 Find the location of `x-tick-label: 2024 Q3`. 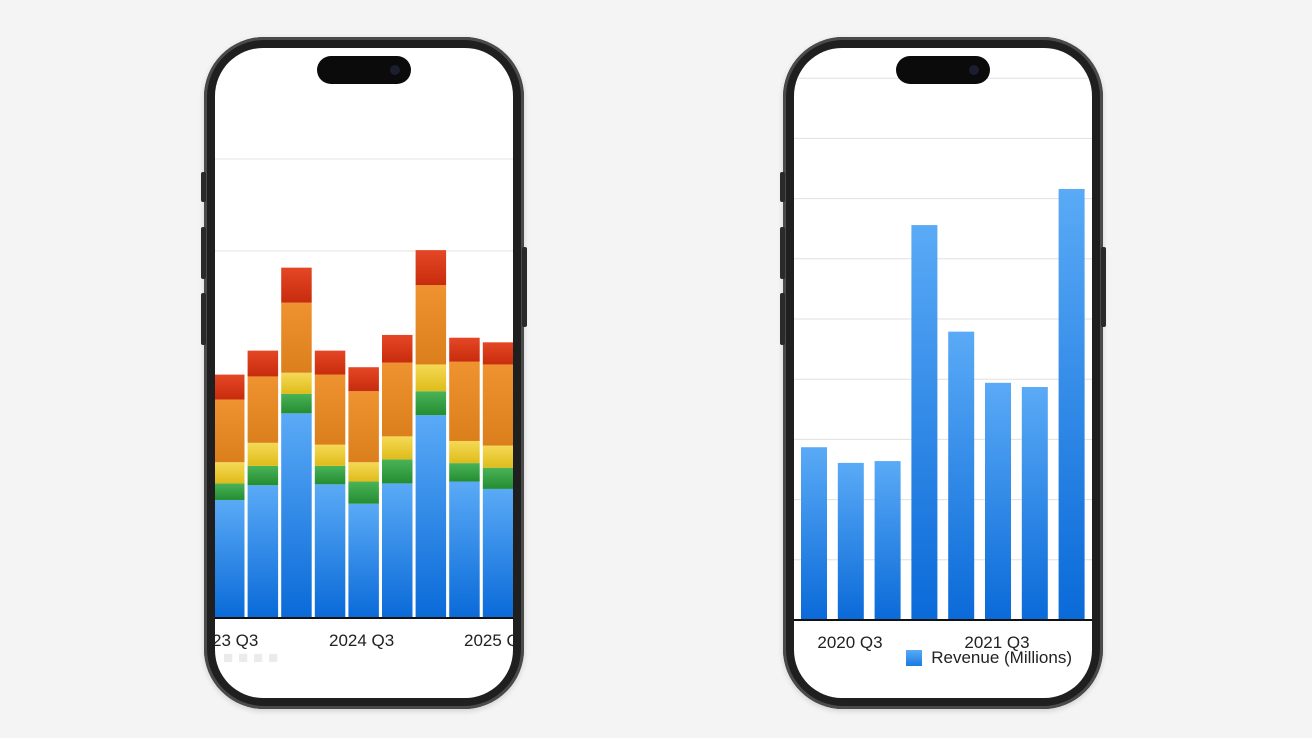

x-tick-label: 2024 Q3 is located at coordinates (361, 640).